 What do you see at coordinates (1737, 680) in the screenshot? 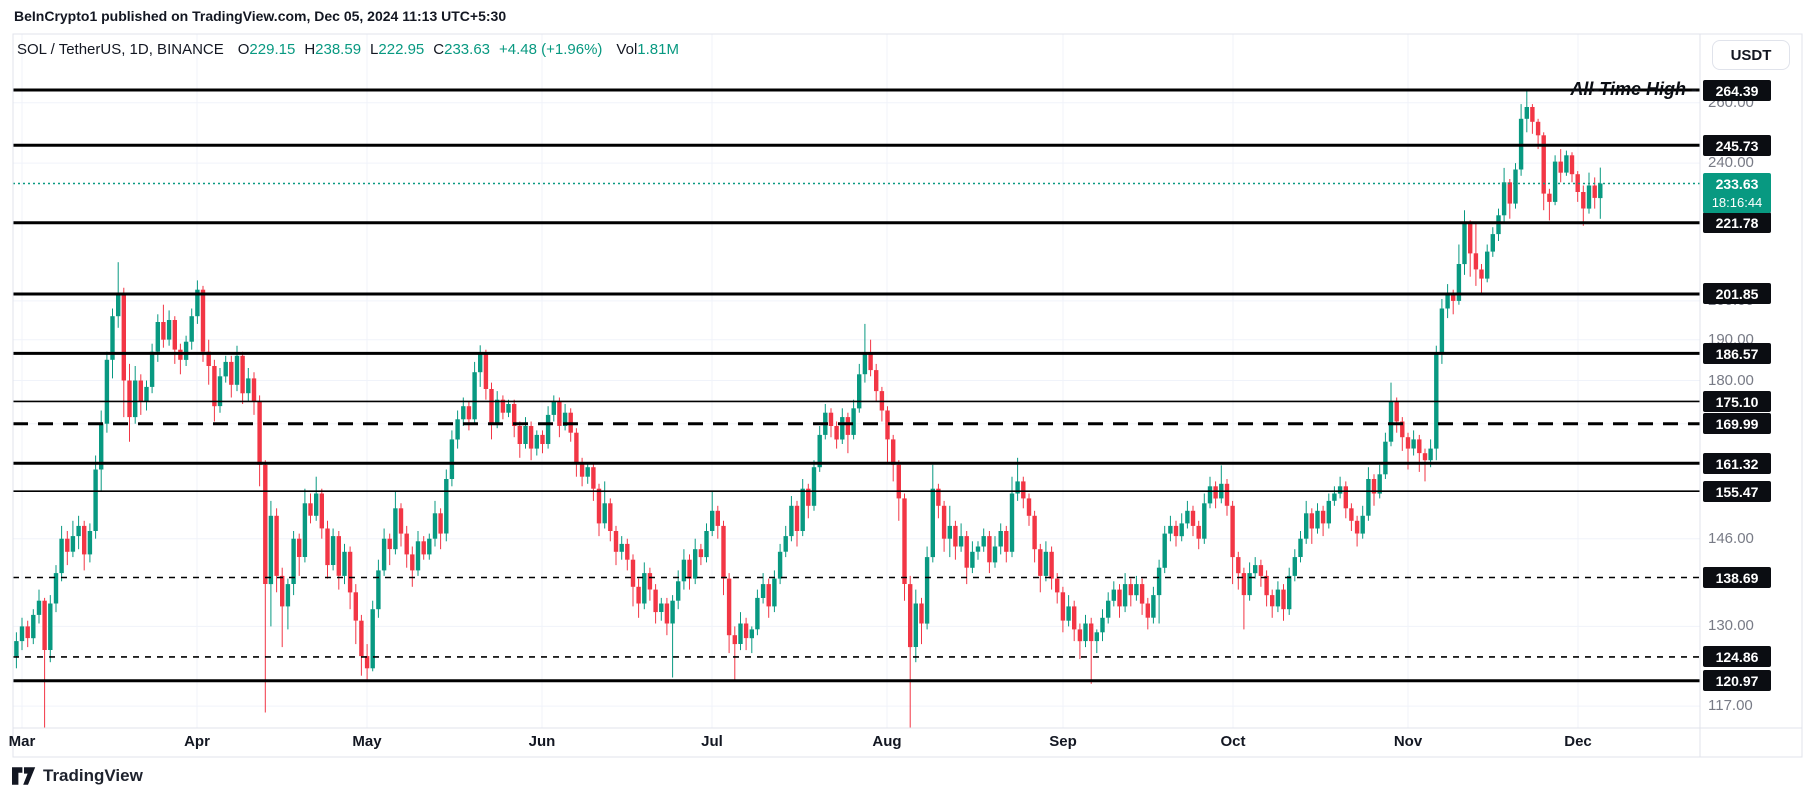
I see `level-badge-120.97: 120.97` at bounding box center [1737, 680].